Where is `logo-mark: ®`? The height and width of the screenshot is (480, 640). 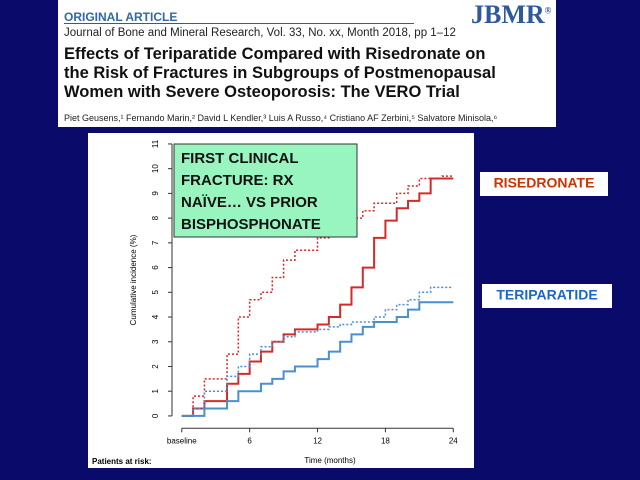 logo-mark: ® is located at coordinates (548, 10).